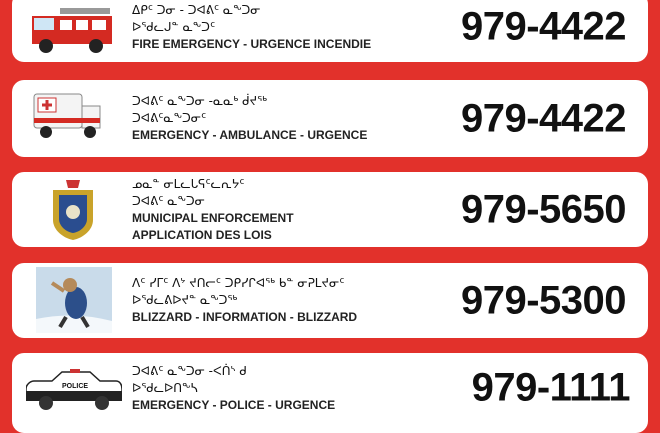  I want to click on phone-number: 979-1111, so click(551, 387).